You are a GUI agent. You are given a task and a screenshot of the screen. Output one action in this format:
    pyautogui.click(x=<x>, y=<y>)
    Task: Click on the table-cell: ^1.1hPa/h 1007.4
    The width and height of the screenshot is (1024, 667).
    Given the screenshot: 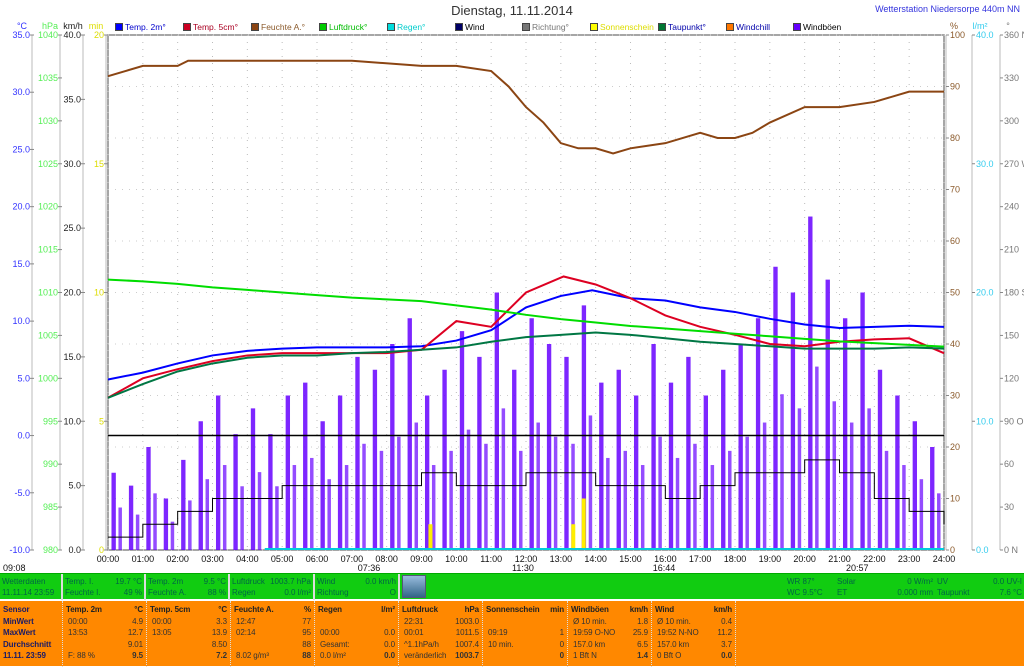 What is the action you would take?
    pyautogui.click(x=440, y=645)
    